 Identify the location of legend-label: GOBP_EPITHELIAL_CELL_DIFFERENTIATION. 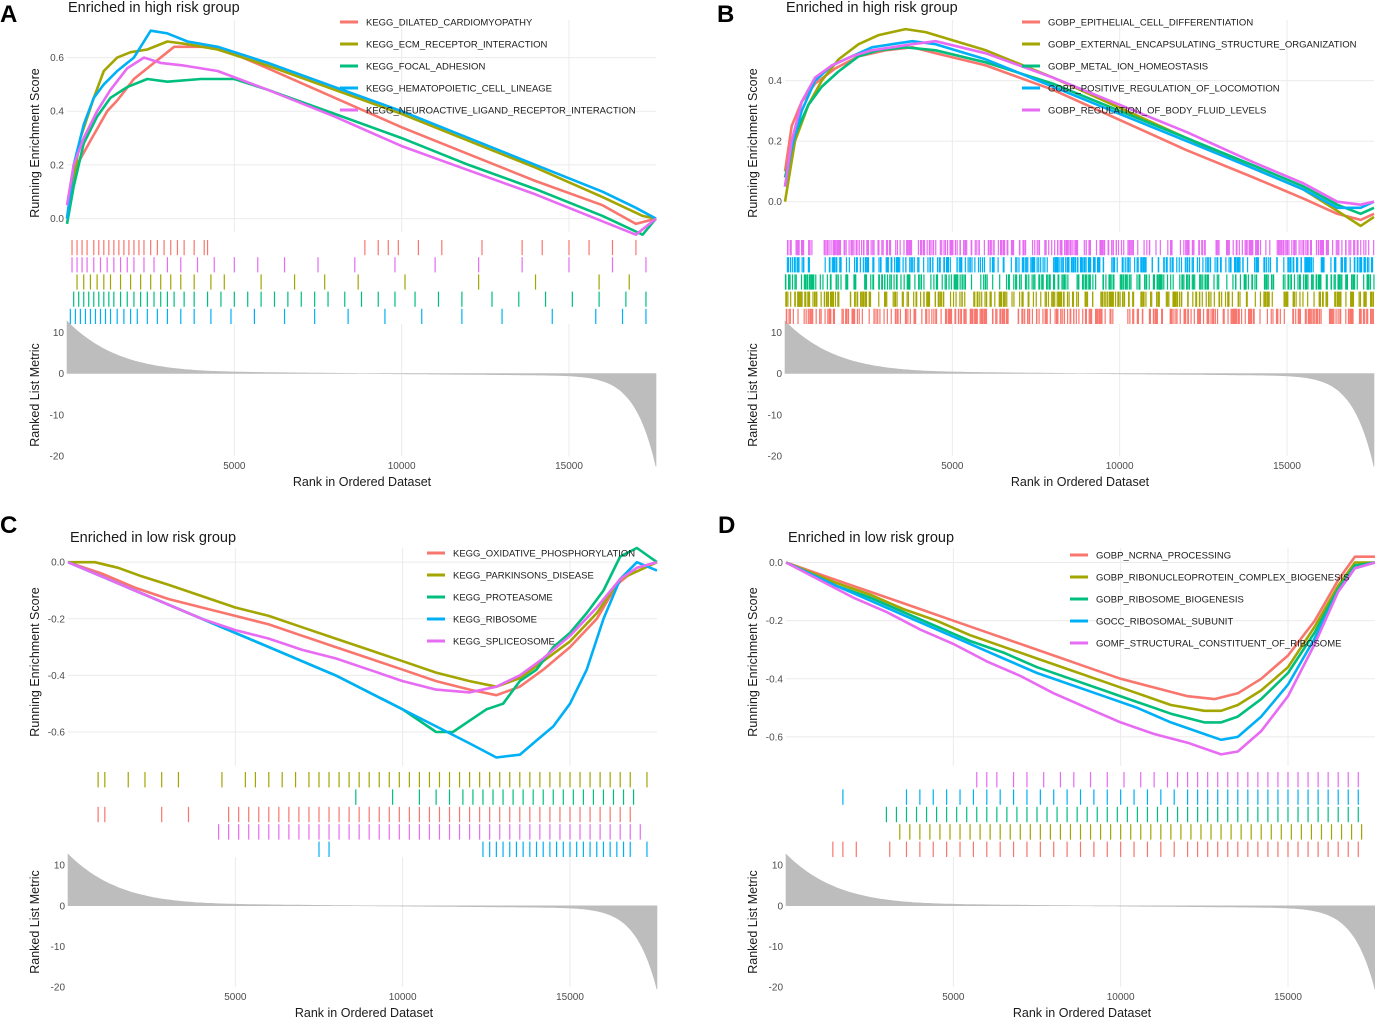
(1150, 23).